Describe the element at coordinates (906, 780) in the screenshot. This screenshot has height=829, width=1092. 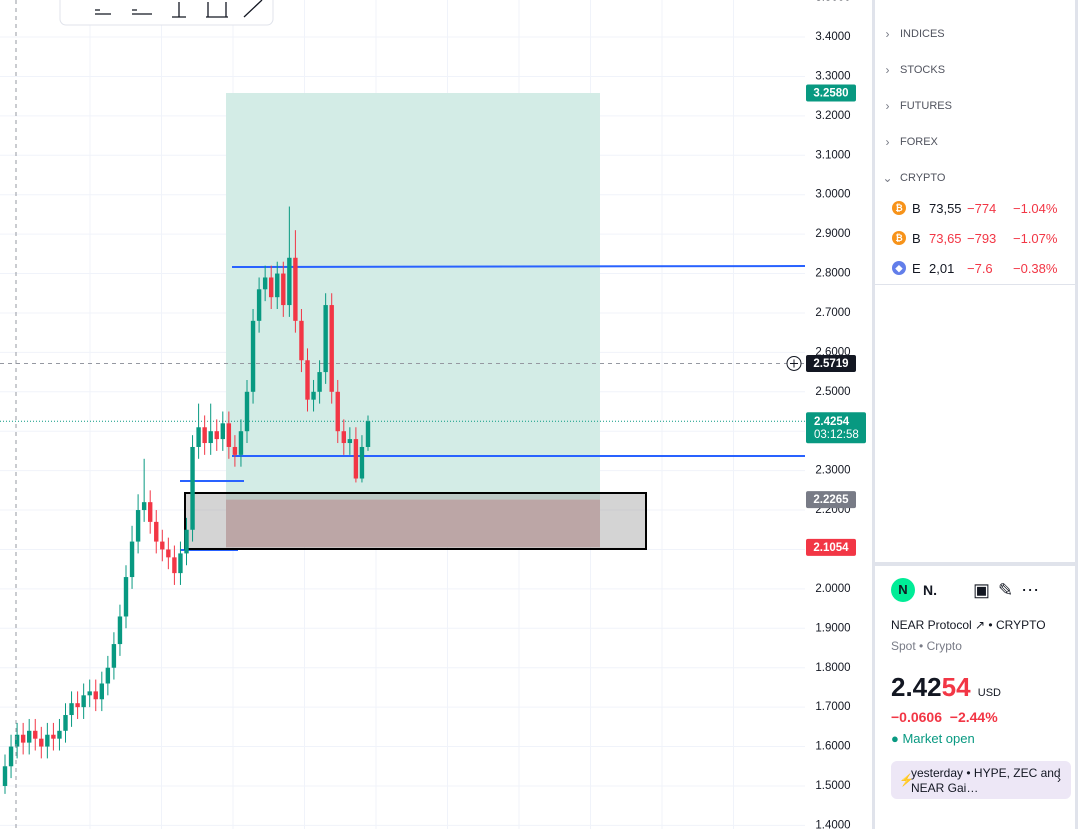
I see `news-icon: ⚡` at that location.